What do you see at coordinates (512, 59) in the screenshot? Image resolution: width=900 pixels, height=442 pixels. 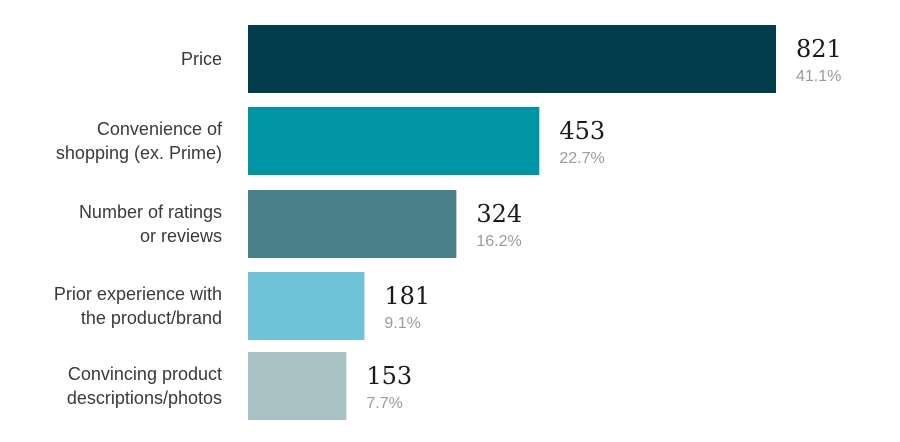 I see `bar-price` at bounding box center [512, 59].